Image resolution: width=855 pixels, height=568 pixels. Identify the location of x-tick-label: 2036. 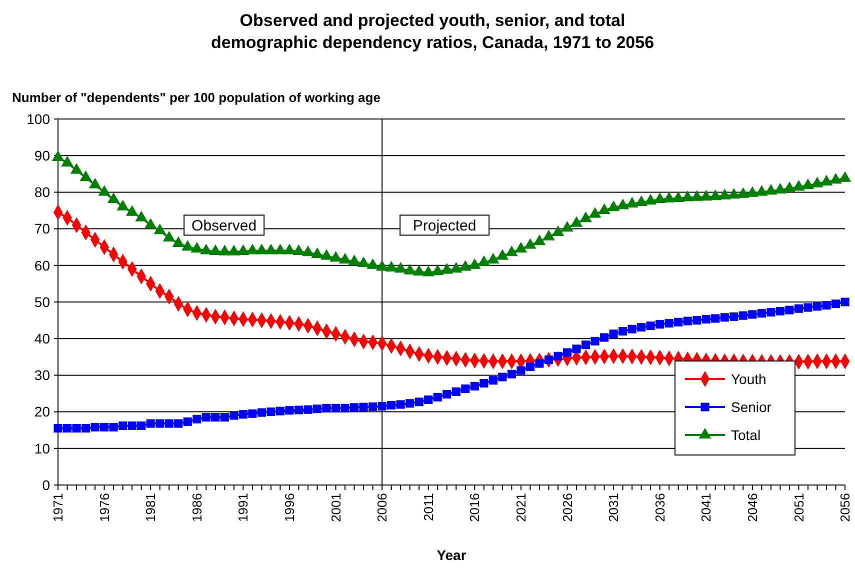
(660, 507).